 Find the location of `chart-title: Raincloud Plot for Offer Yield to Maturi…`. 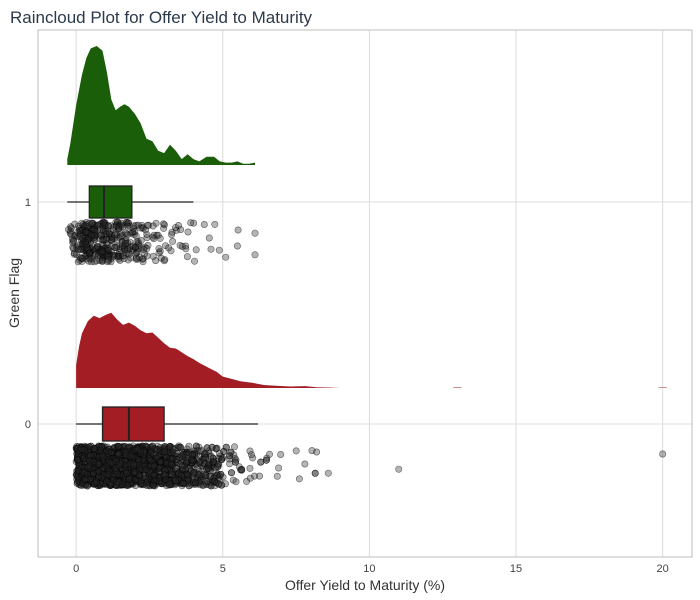

chart-title: Raincloud Plot for Offer Yield to Maturi… is located at coordinates (161, 17).